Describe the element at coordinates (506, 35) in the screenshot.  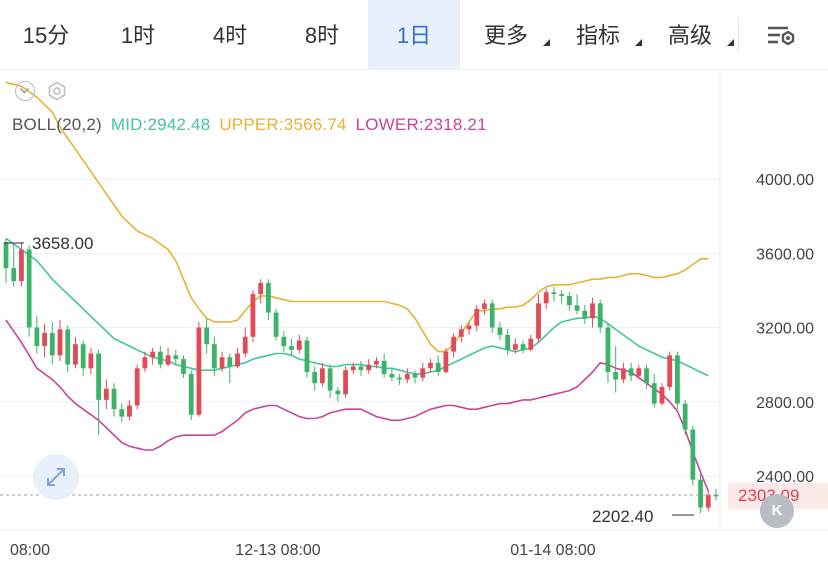
I see `tab-more: 更多` at that location.